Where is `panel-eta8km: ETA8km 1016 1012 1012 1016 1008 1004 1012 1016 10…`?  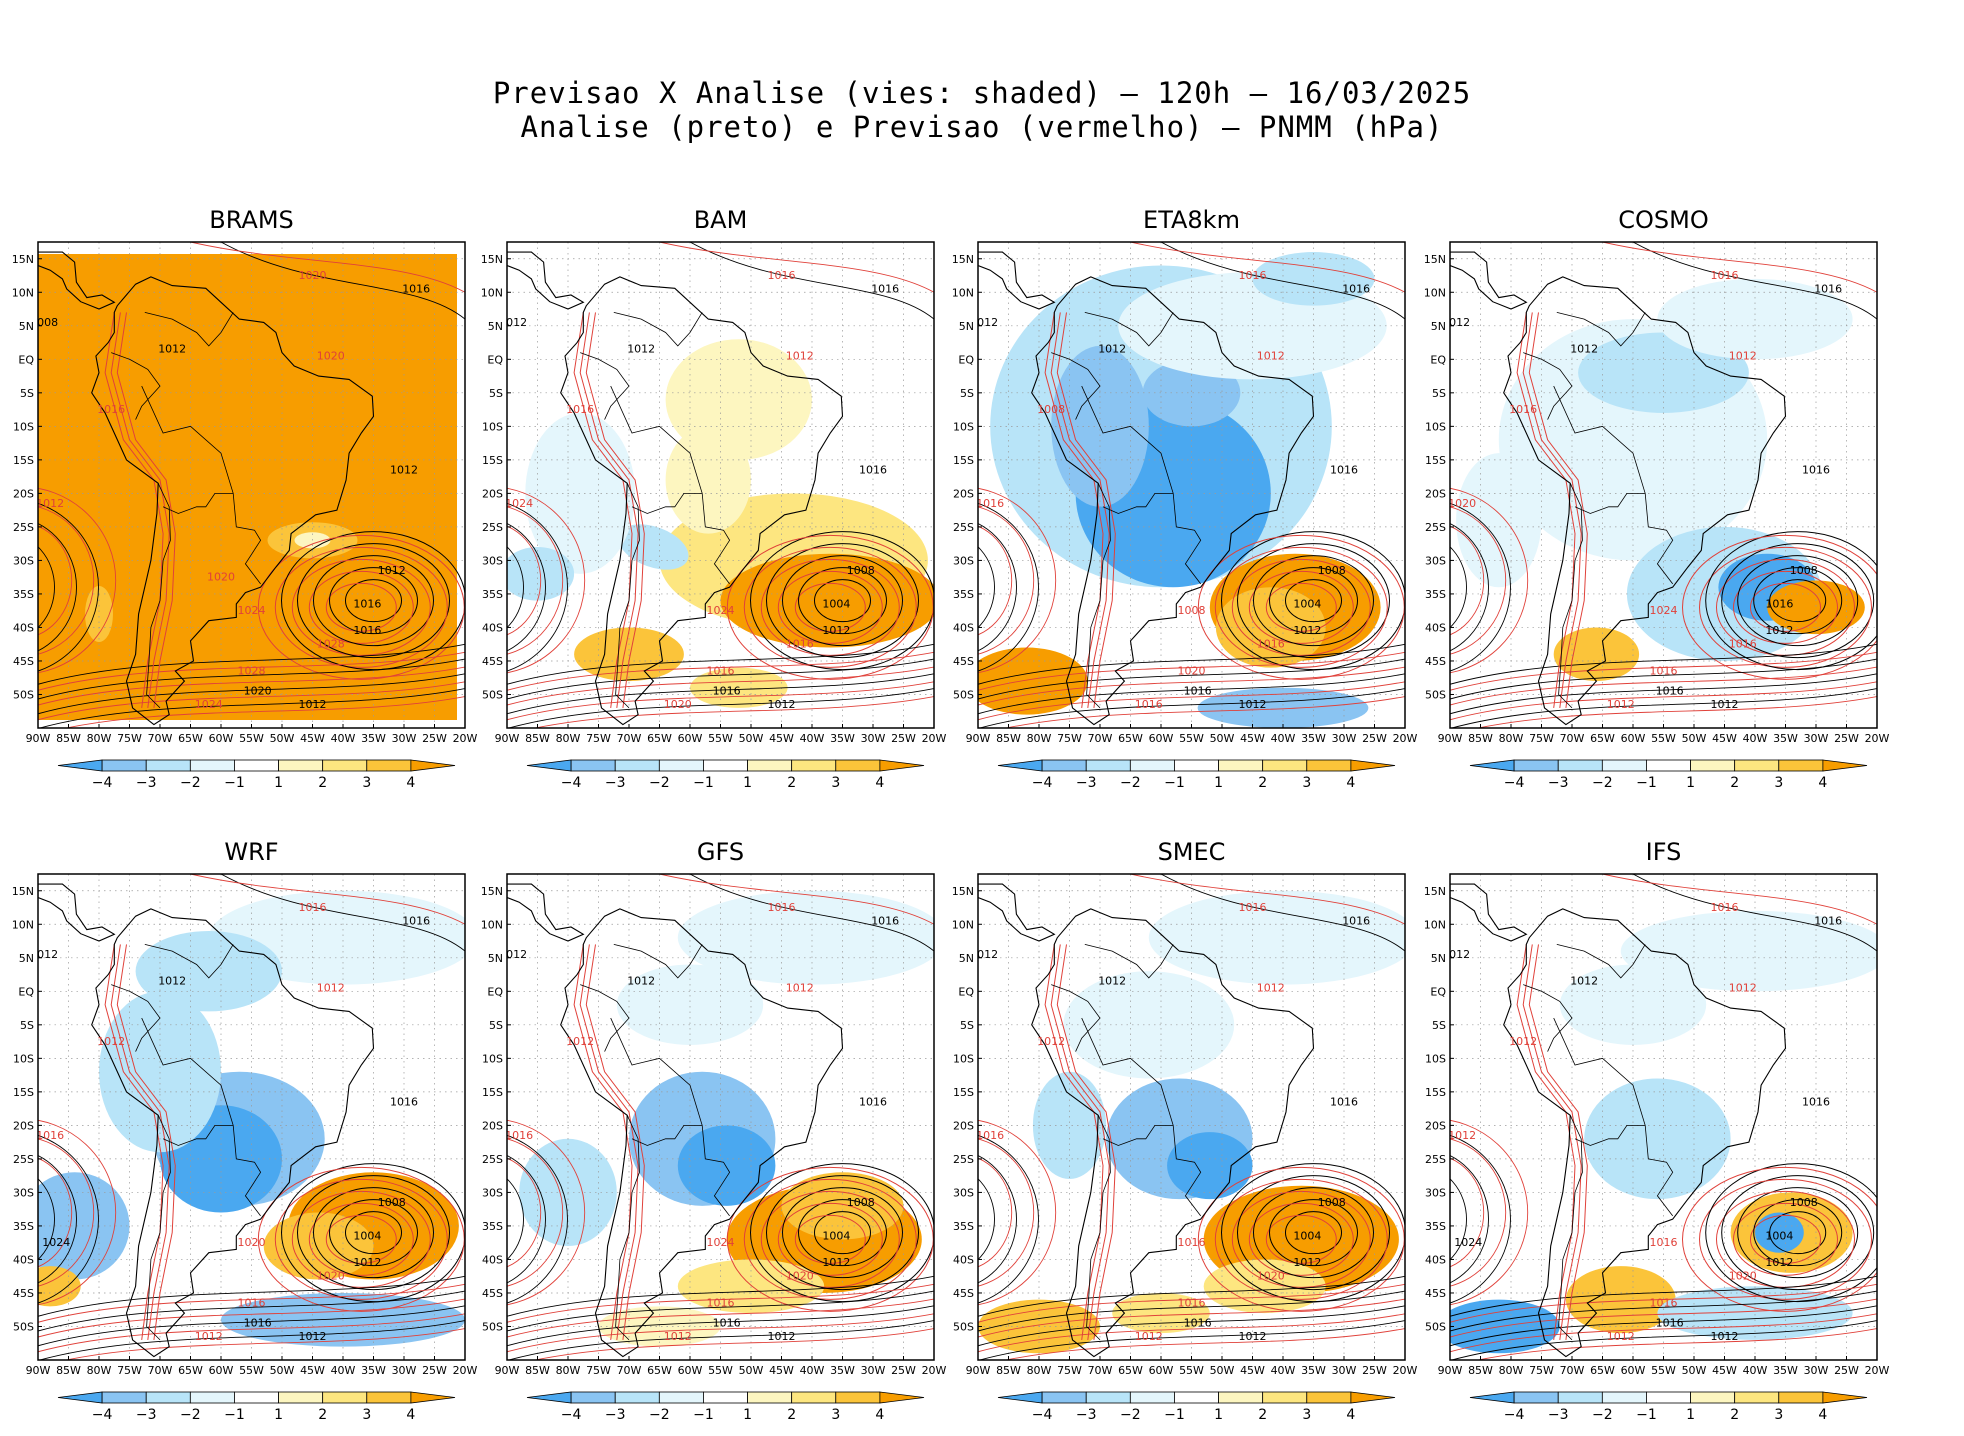 panel-eta8km: ETA8km 1016 1012 1012 1016 1008 1004 1012 1016 10… is located at coordinates (1185, 498).